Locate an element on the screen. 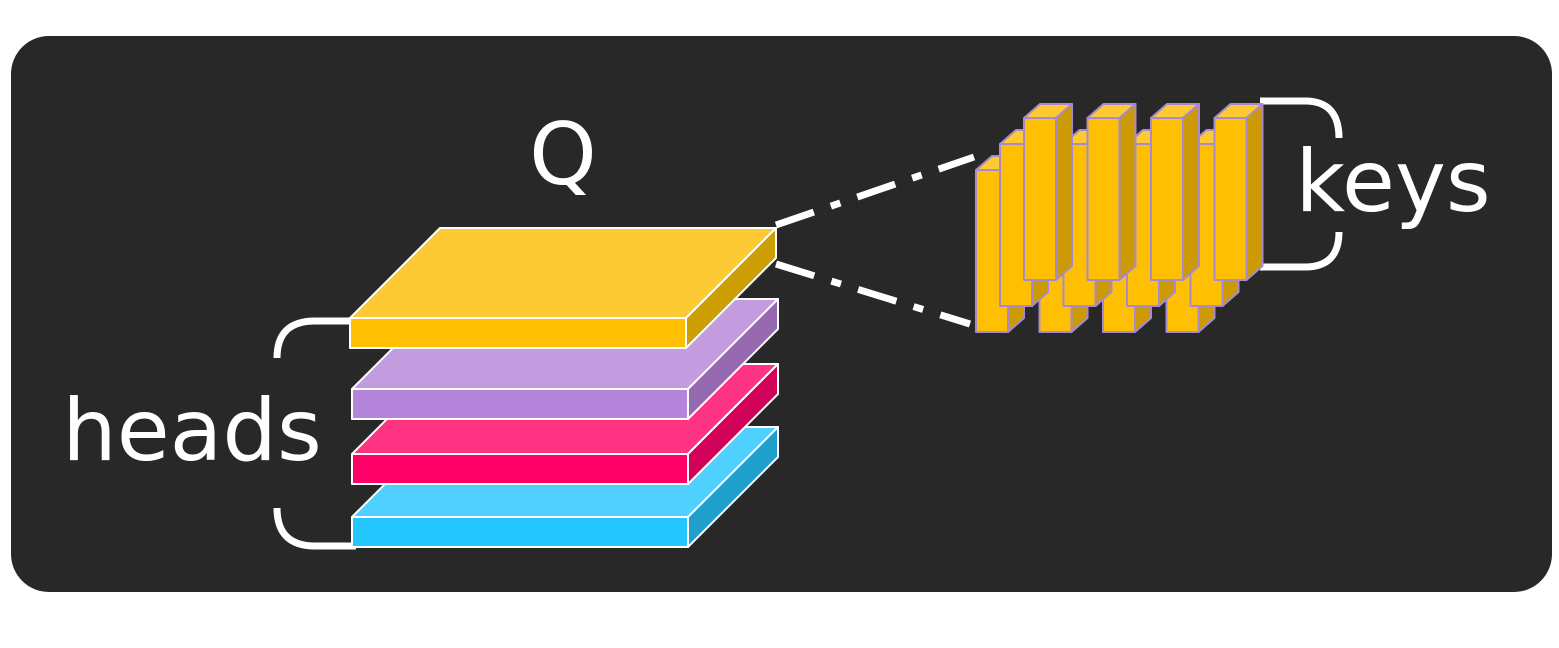 The image size is (1559, 648). key-bar-r1-c2-front is located at coordinates (1103, 199).